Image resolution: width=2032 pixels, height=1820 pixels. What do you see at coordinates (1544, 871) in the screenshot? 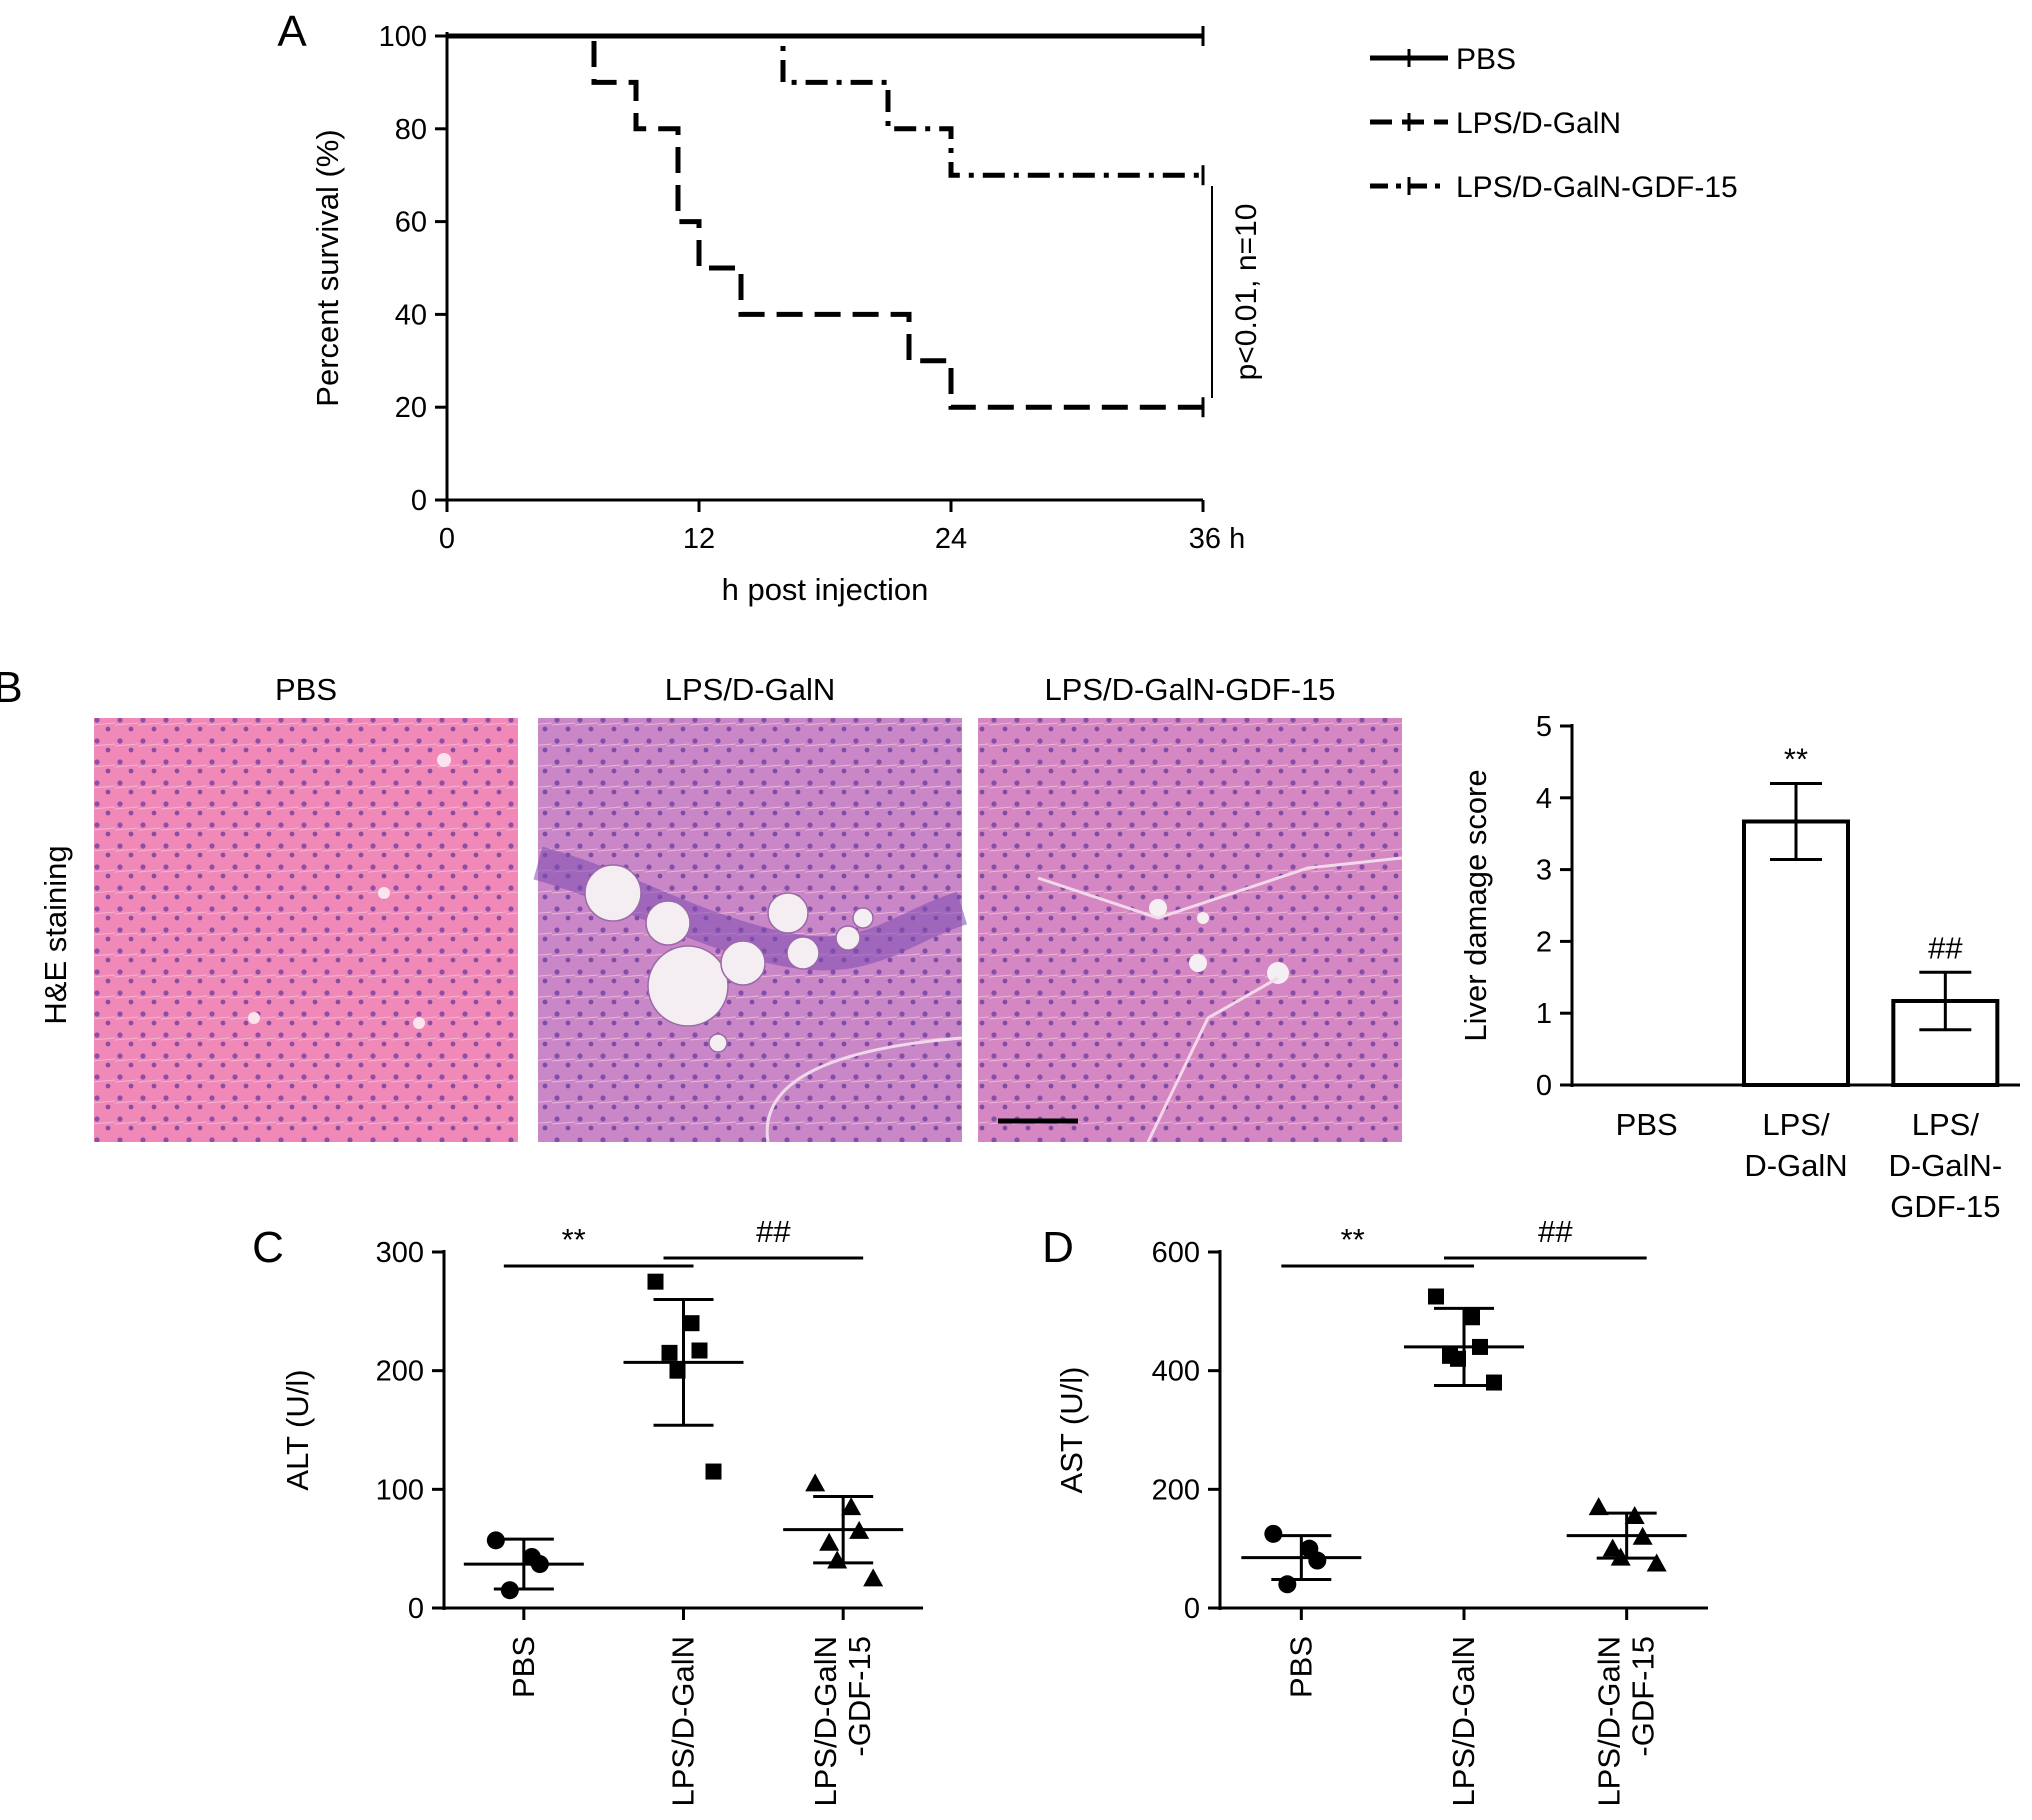
I see `y-tick-label: 3` at bounding box center [1544, 871].